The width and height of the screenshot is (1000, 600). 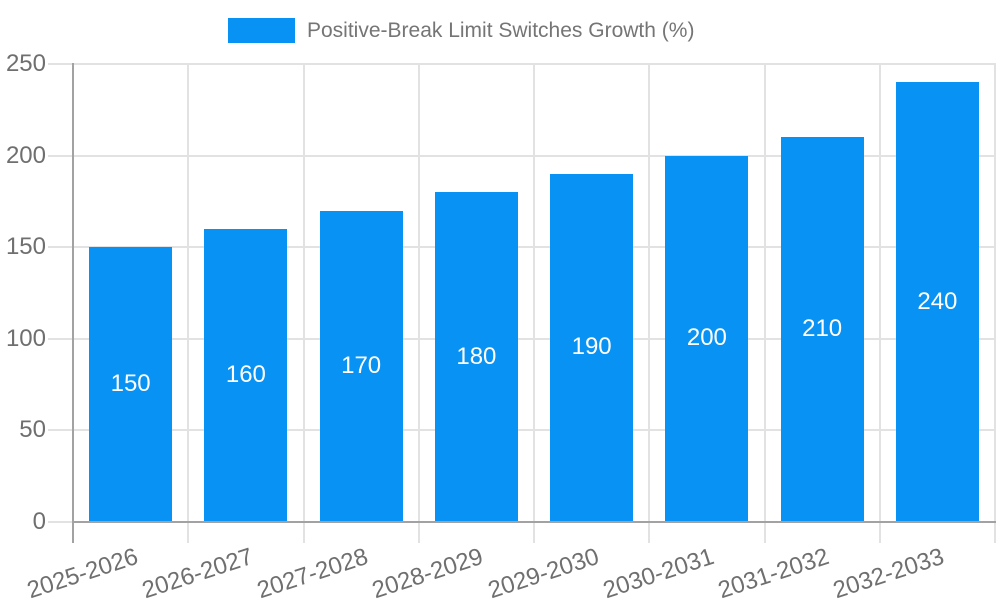 I want to click on bar-value-label: 170, so click(x=361, y=365).